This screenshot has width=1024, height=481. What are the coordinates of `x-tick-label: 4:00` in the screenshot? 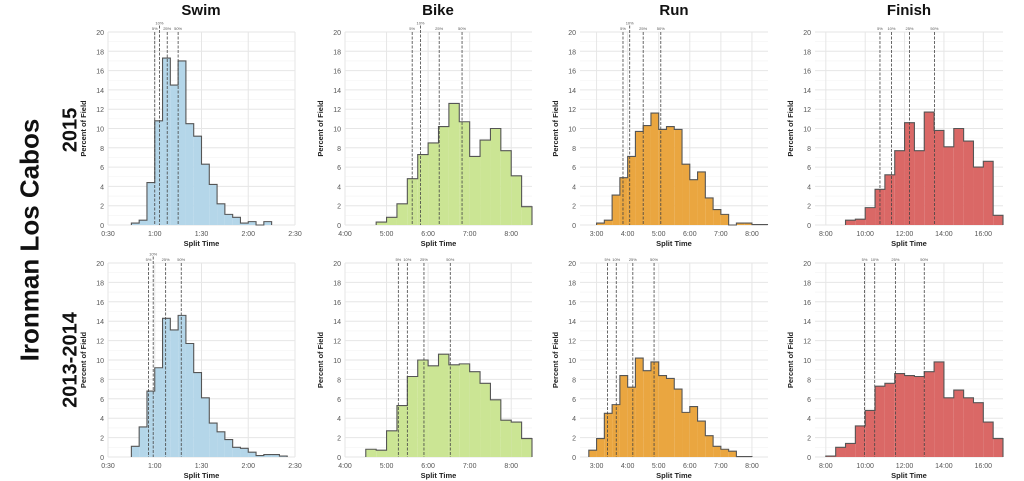 It's located at (345, 234).